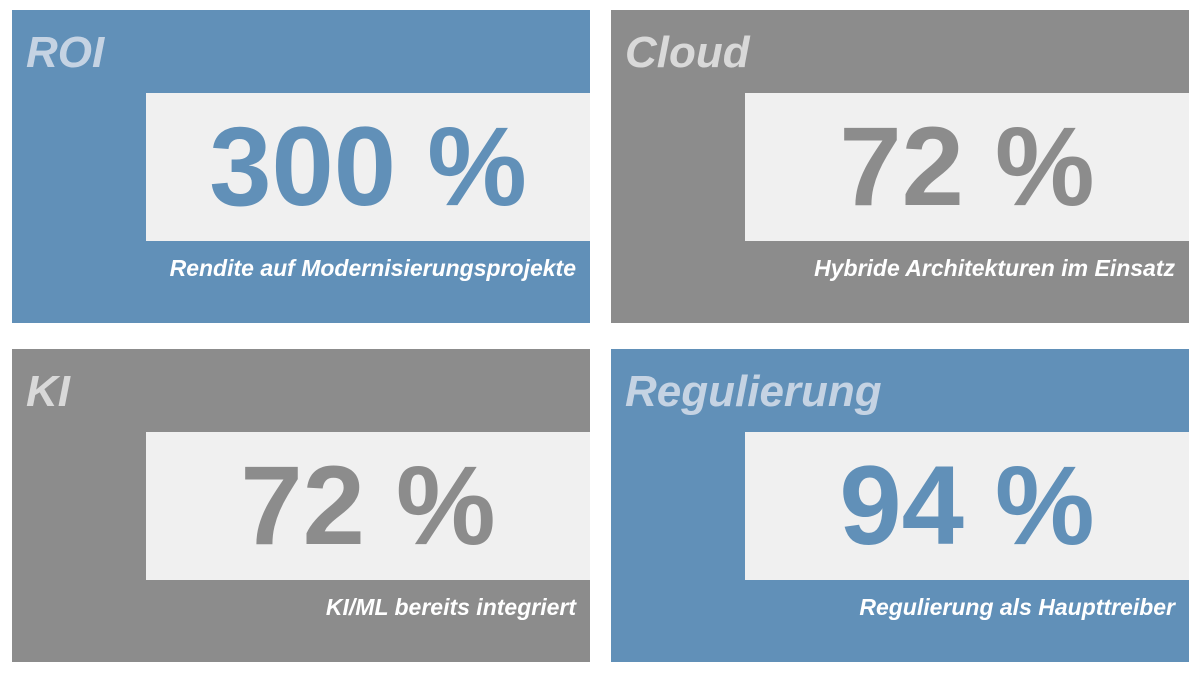 This screenshot has height=673, width=1203. What do you see at coordinates (687, 52) in the screenshot?
I see `tile-title: Cloud` at bounding box center [687, 52].